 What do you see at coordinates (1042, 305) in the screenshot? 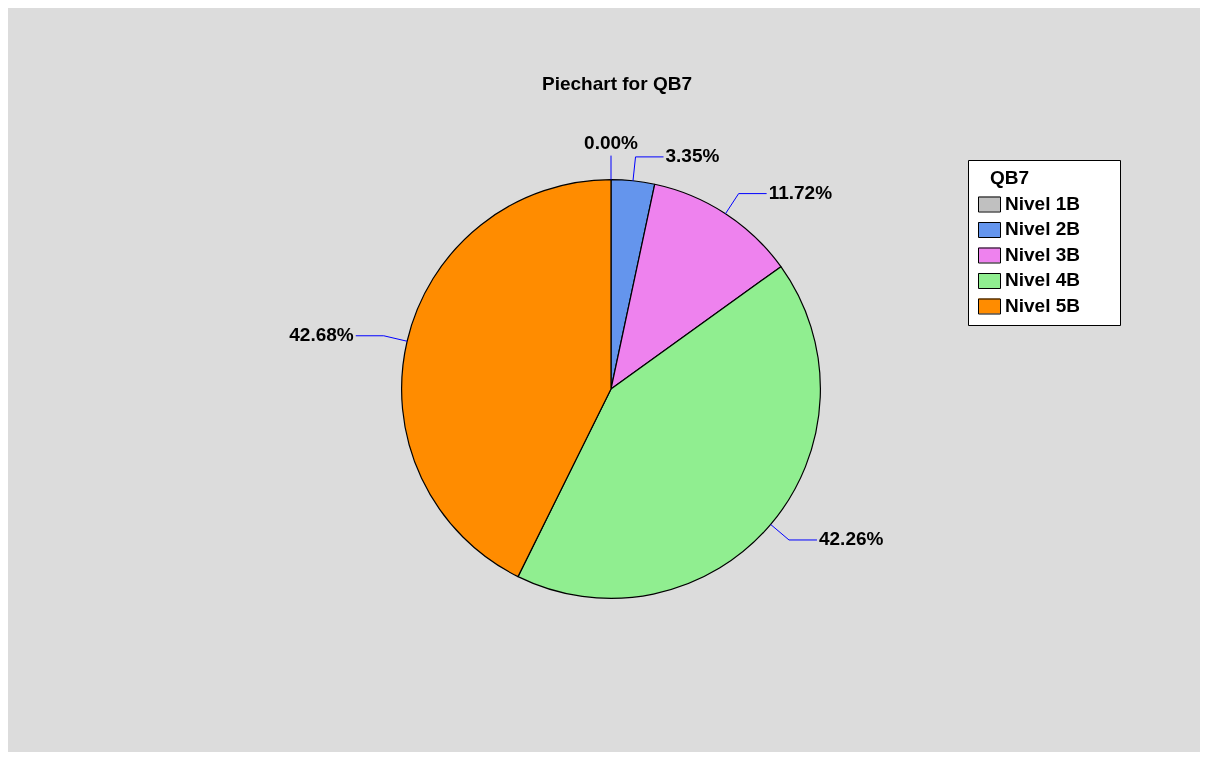
I see `legend-label: Nivel 5B` at bounding box center [1042, 305].